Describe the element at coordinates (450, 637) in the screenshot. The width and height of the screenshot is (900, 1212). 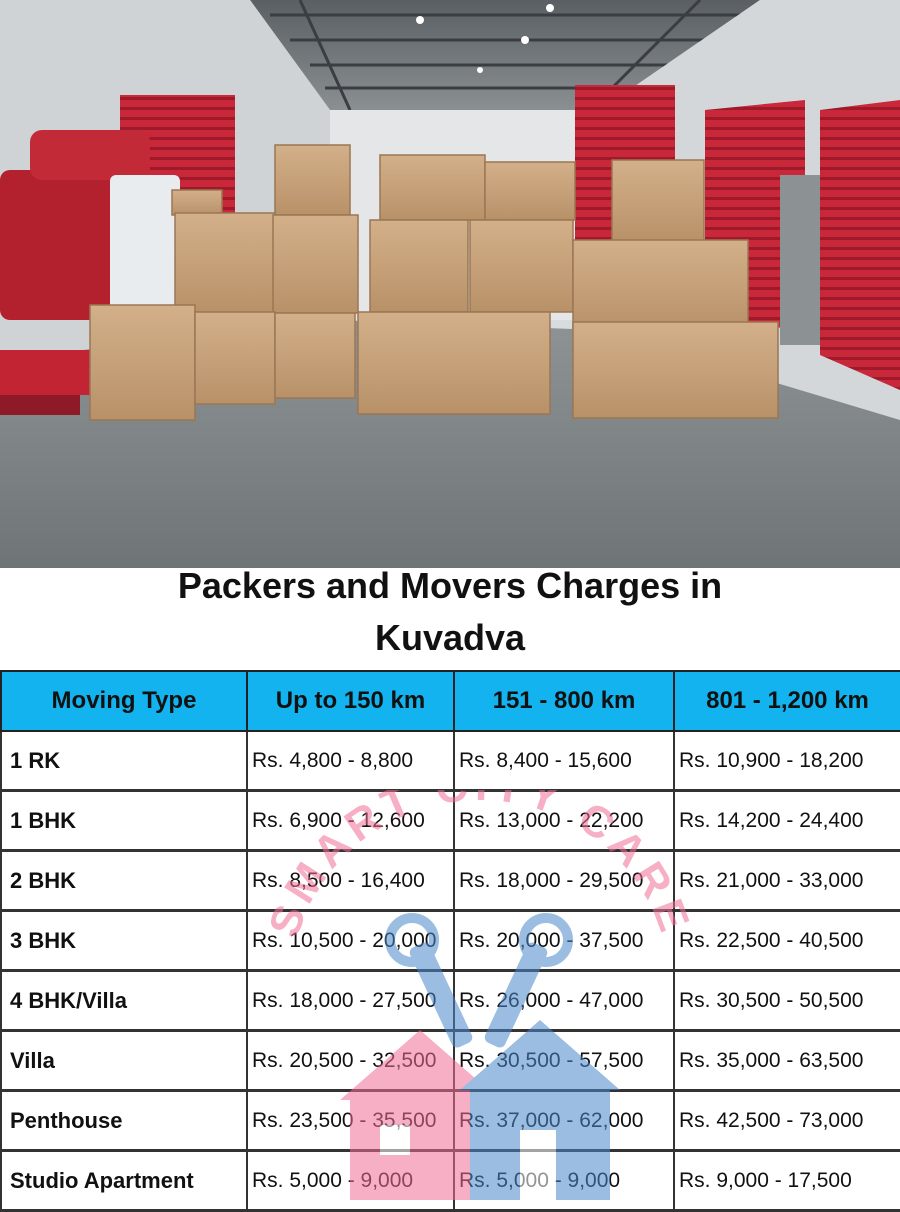
I see `title-line-2: Kuvadva` at that location.